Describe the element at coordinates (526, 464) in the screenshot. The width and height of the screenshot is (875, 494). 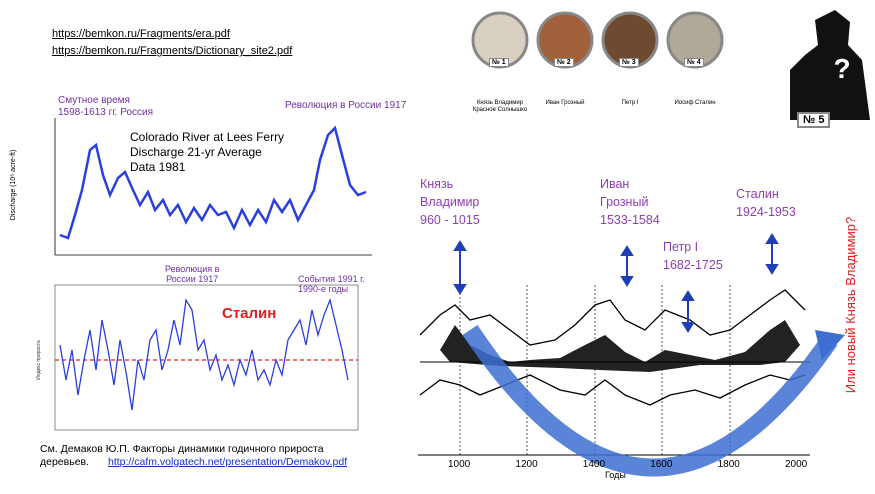
I see `x-tick-label: 1200` at that location.